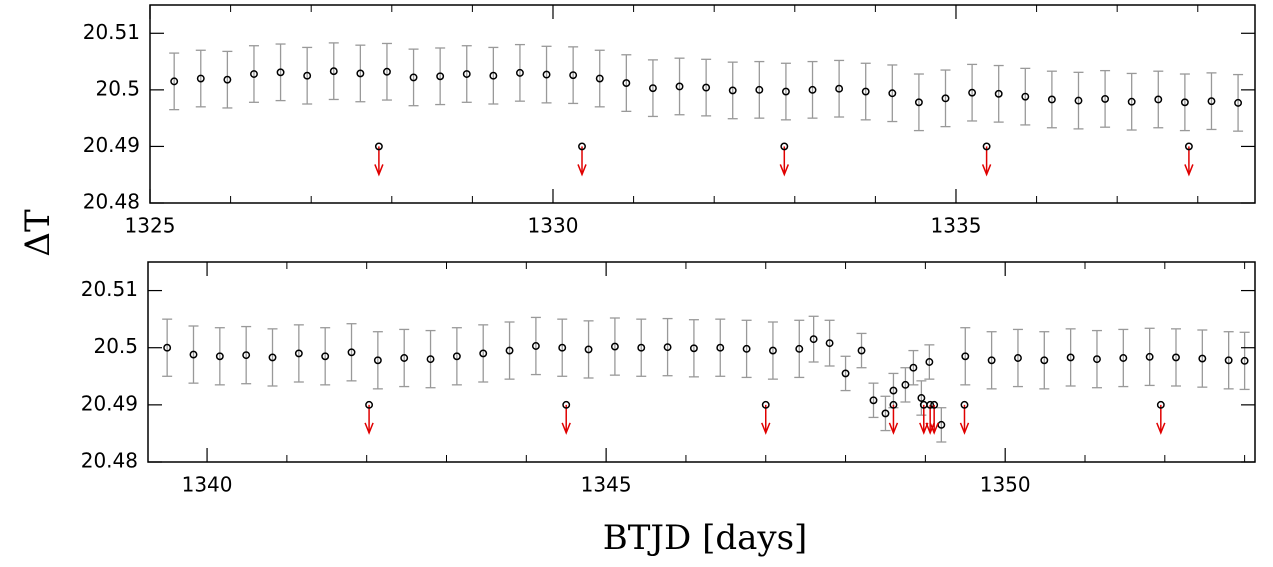 The image size is (1273, 567). What do you see at coordinates (117, 88) in the screenshot?
I see `y-tick-label: 20.5` at bounding box center [117, 88].